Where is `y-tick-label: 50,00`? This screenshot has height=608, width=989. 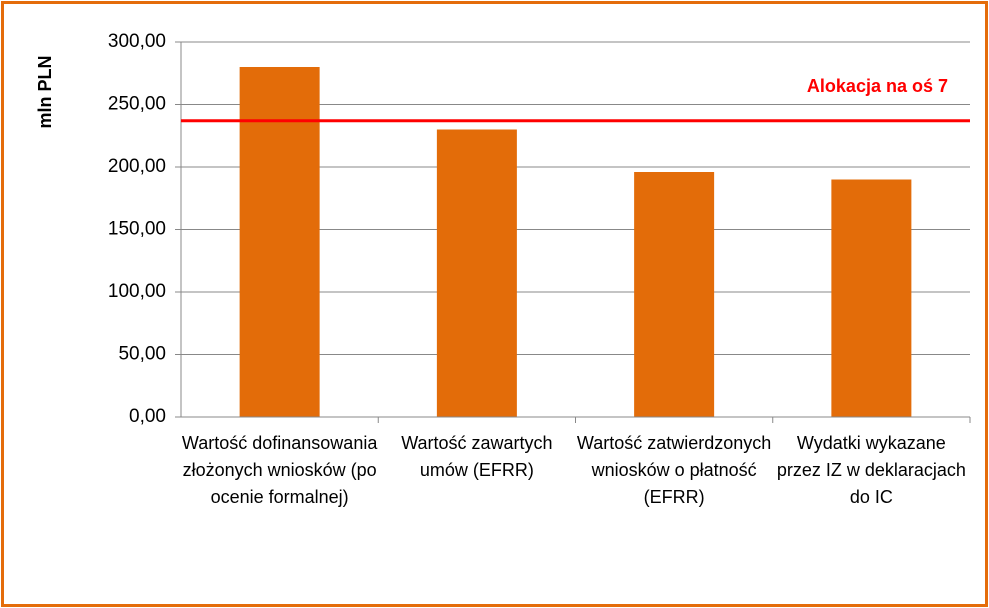 y-tick-label: 50,00 is located at coordinates (142, 354).